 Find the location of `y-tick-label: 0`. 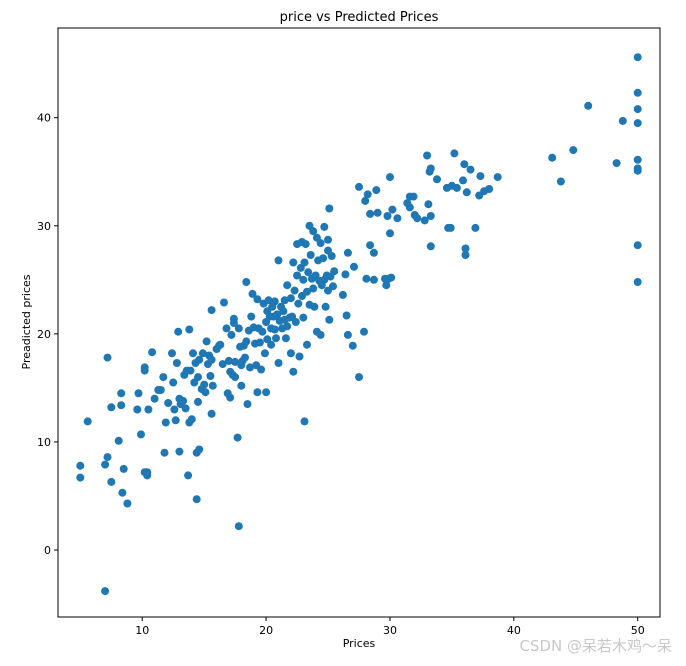

y-tick-label: 0 is located at coordinates (47, 550).